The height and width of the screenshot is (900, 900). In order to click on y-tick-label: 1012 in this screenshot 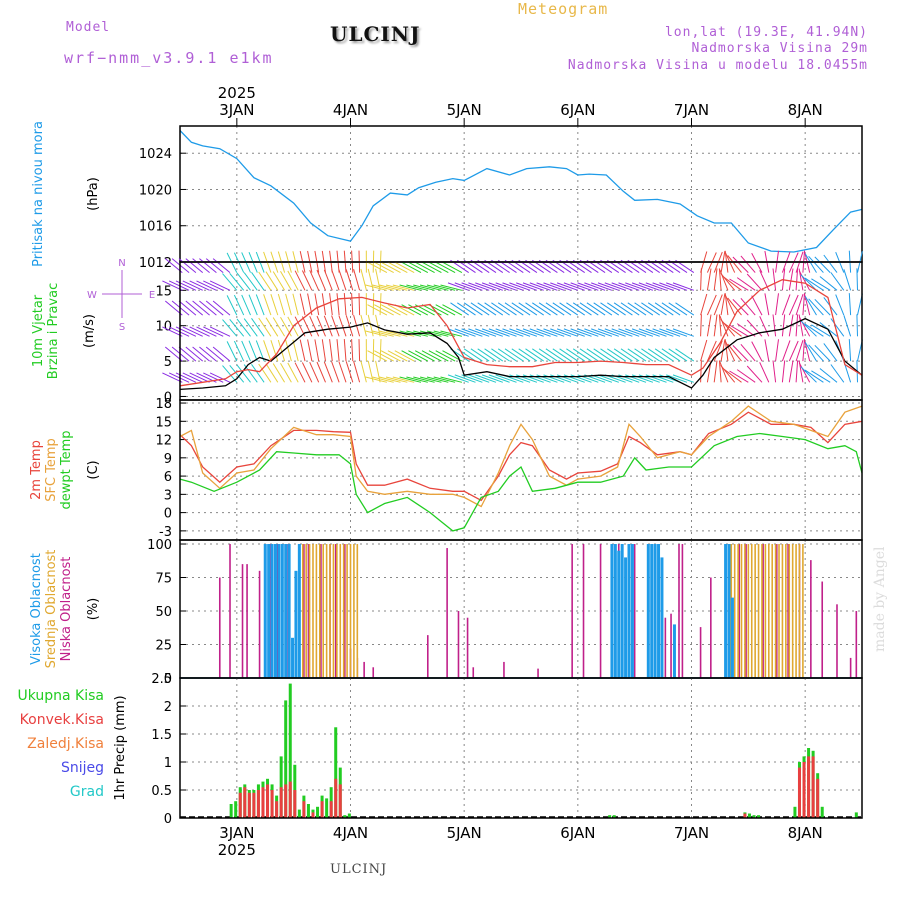, I will do `click(155, 263)`.